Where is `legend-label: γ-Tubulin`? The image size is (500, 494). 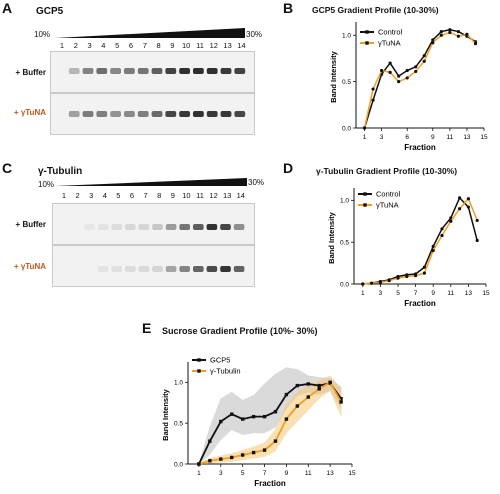
legend-label: γ-Tubulin is located at coordinates (225, 371).